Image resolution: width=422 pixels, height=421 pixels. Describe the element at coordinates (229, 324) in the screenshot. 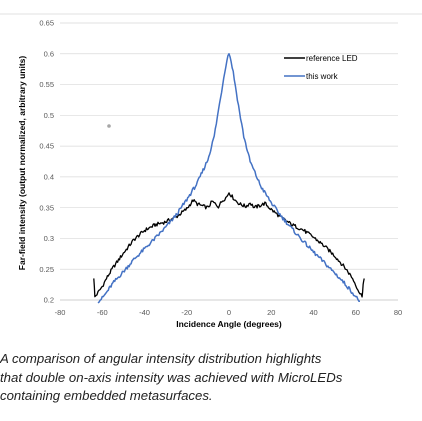

I see `x-axis-title: Incidence Angle (degrees)` at that location.